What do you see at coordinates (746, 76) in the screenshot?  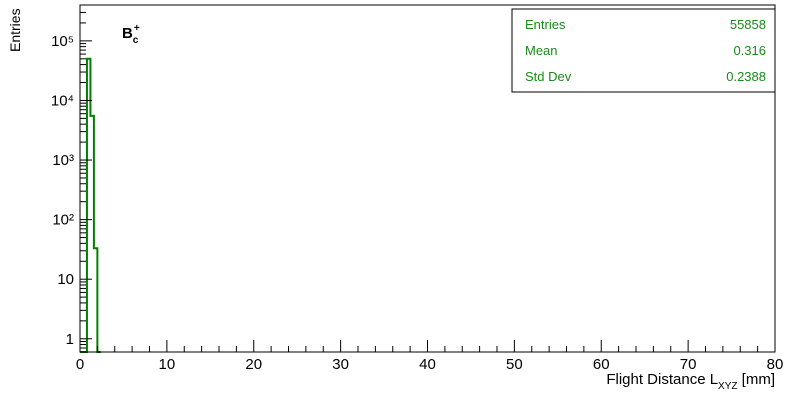 I see `stats-stddev-value: 0.2388` at bounding box center [746, 76].